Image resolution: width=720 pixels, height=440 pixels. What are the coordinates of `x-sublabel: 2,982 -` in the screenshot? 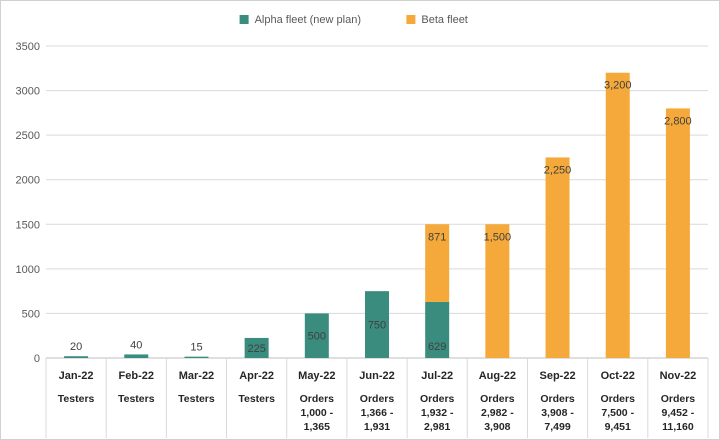 It's located at (497, 413).